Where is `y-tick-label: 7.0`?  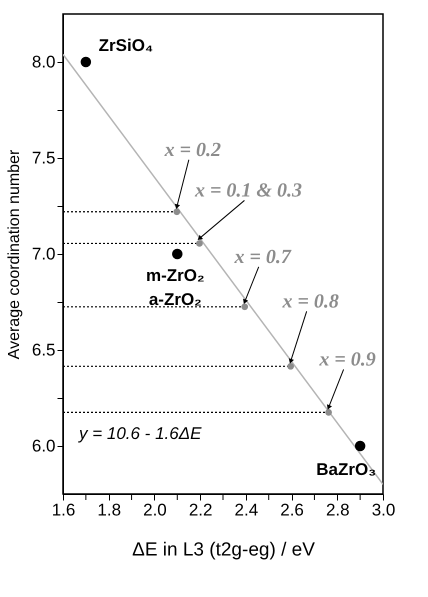 y-tick-label: 7.0 is located at coordinates (44, 254).